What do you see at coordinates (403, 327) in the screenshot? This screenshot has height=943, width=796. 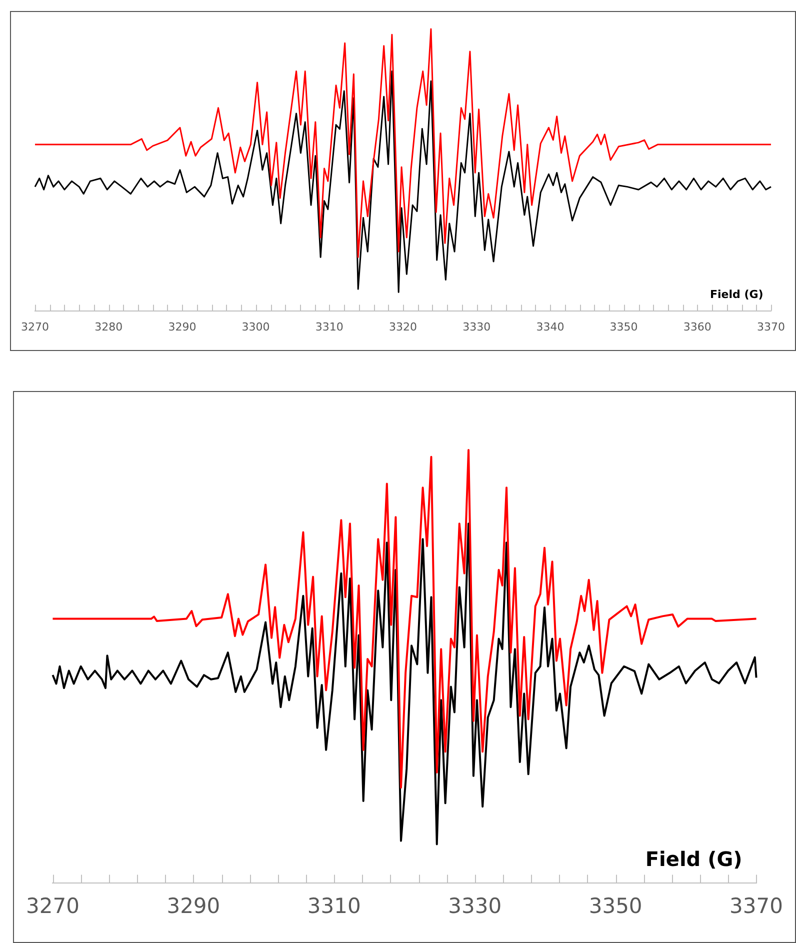 I see `x-tick-label: 3320` at bounding box center [403, 327].